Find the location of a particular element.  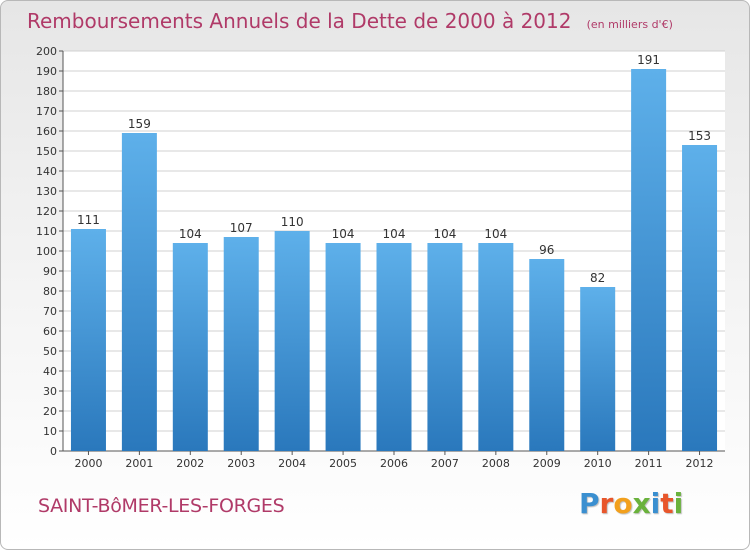

data-label-2010: 82 is located at coordinates (597, 278).